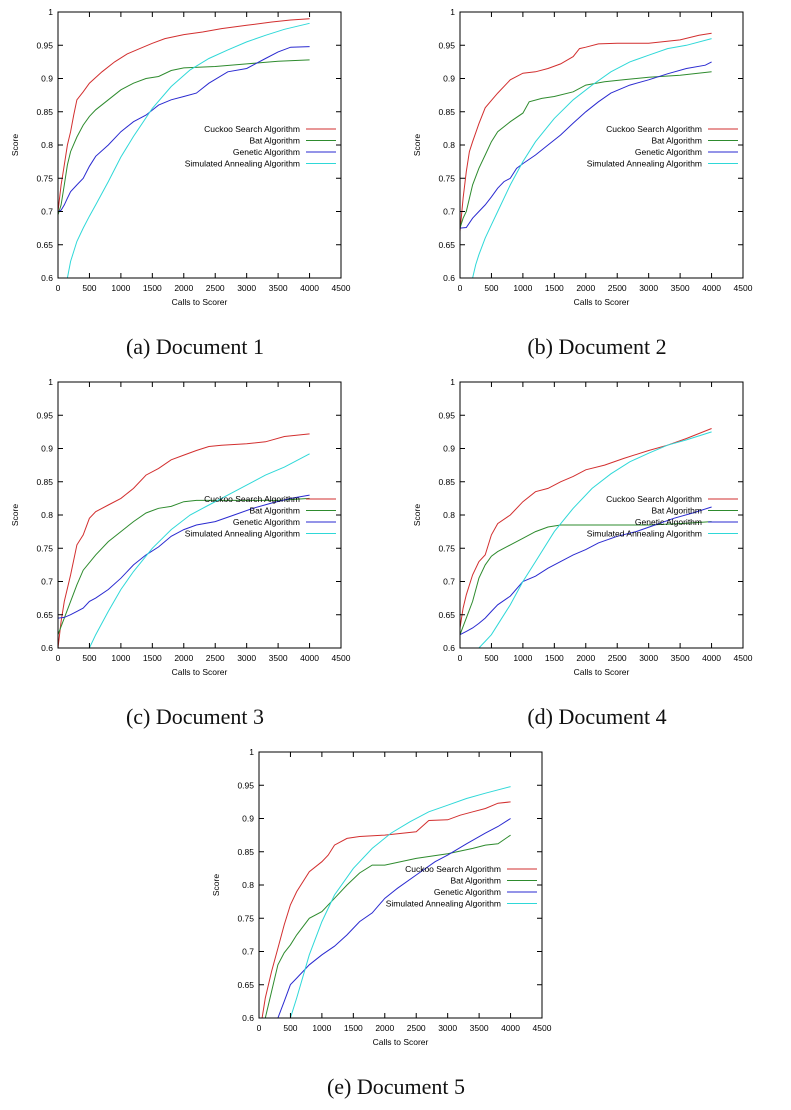  What do you see at coordinates (396, 1086) in the screenshot?
I see `caption-document-5: (e) Document 5` at bounding box center [396, 1086].